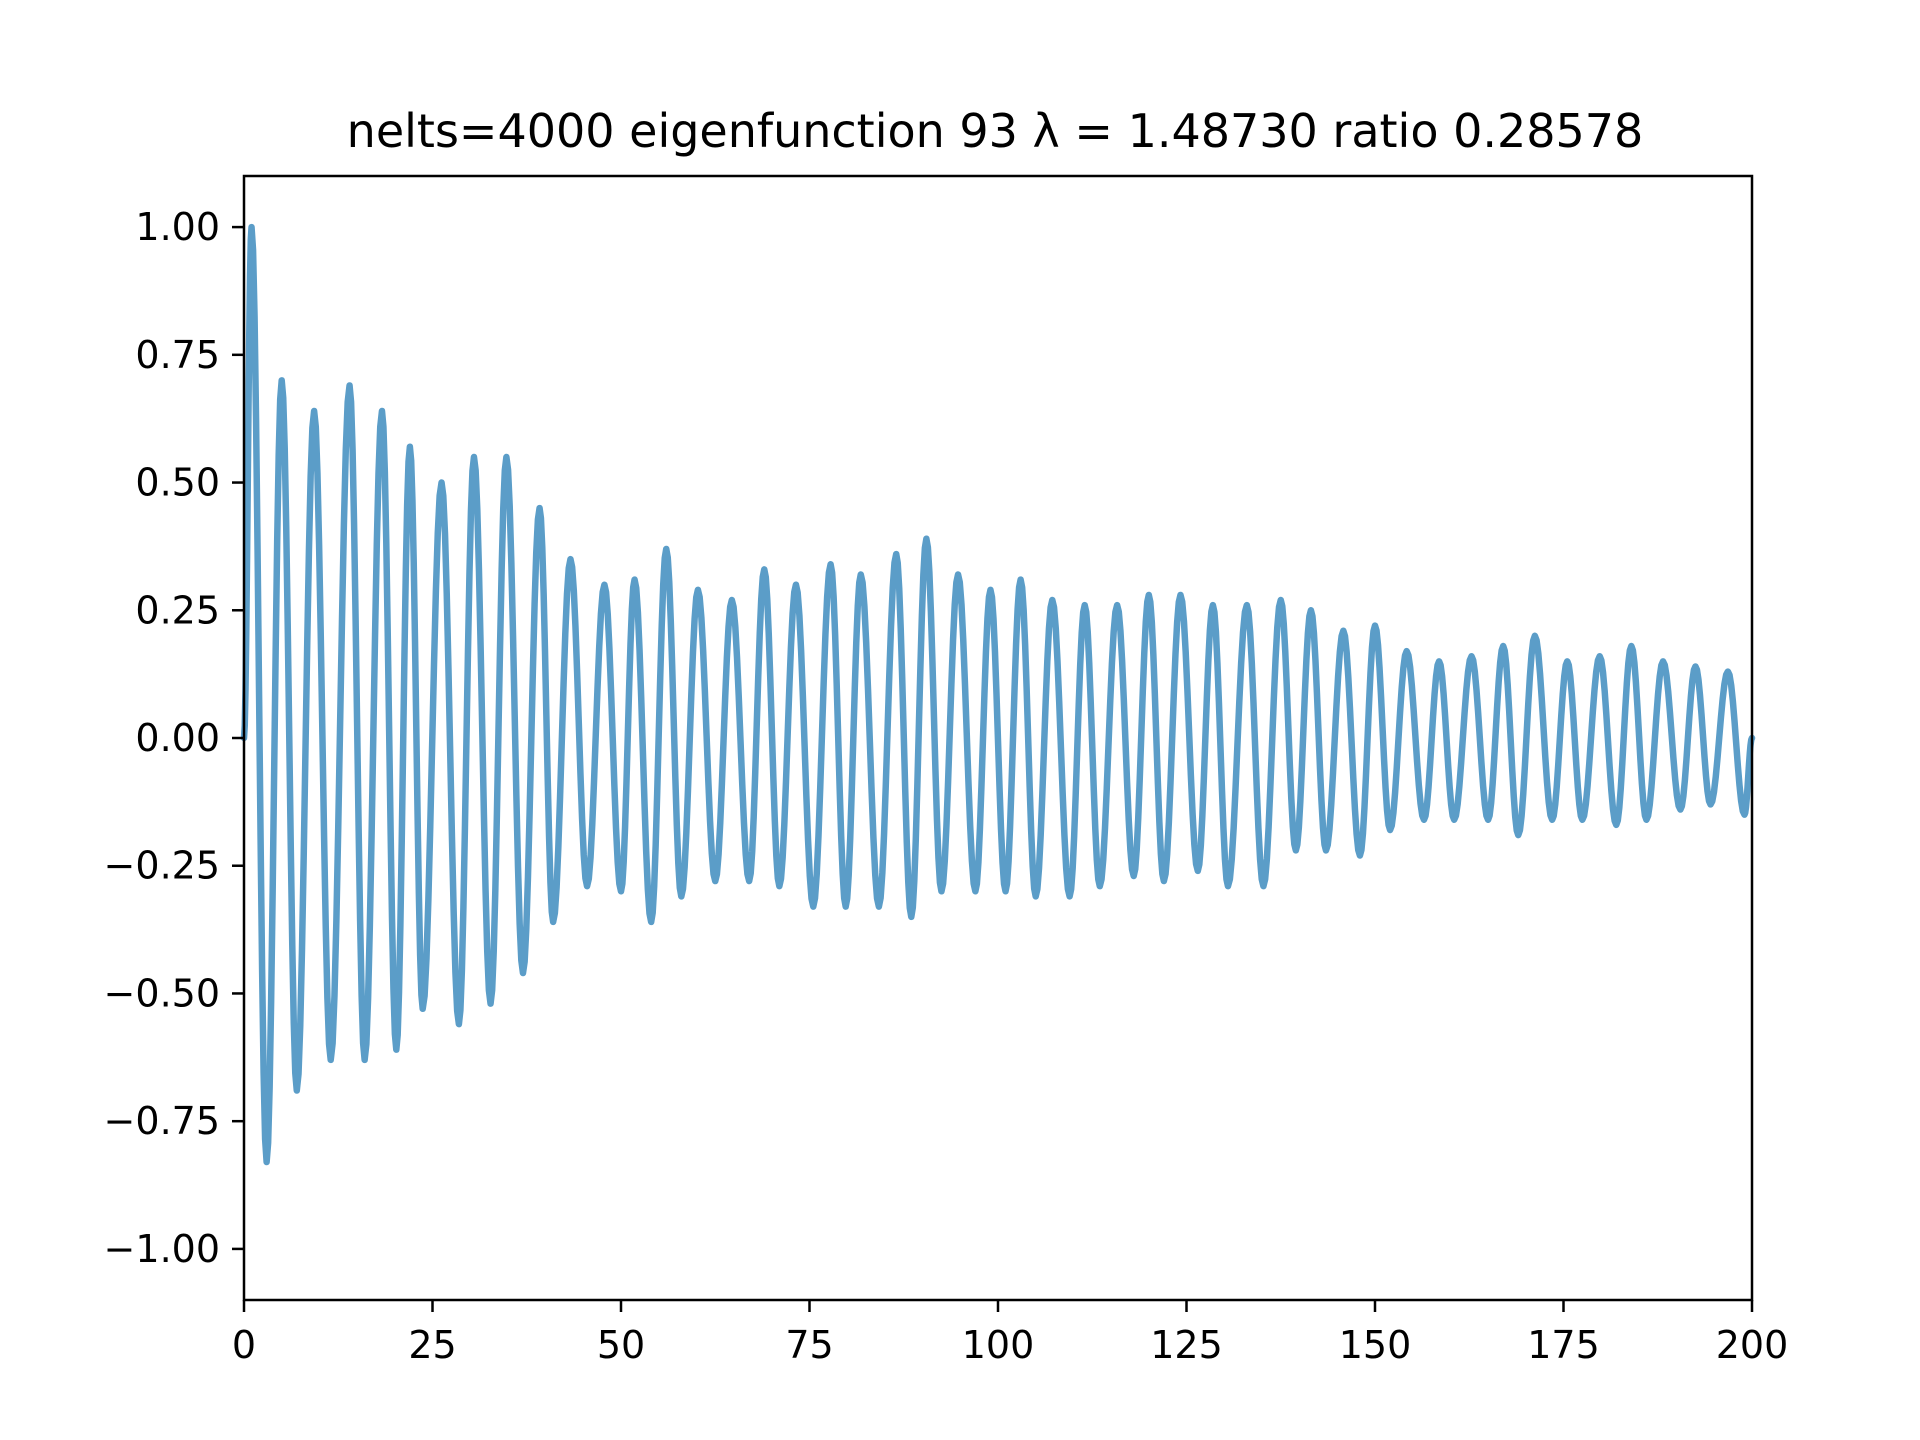 The height and width of the screenshot is (1440, 1920). I want to click on x-tick-label: 150, so click(1375, 1345).